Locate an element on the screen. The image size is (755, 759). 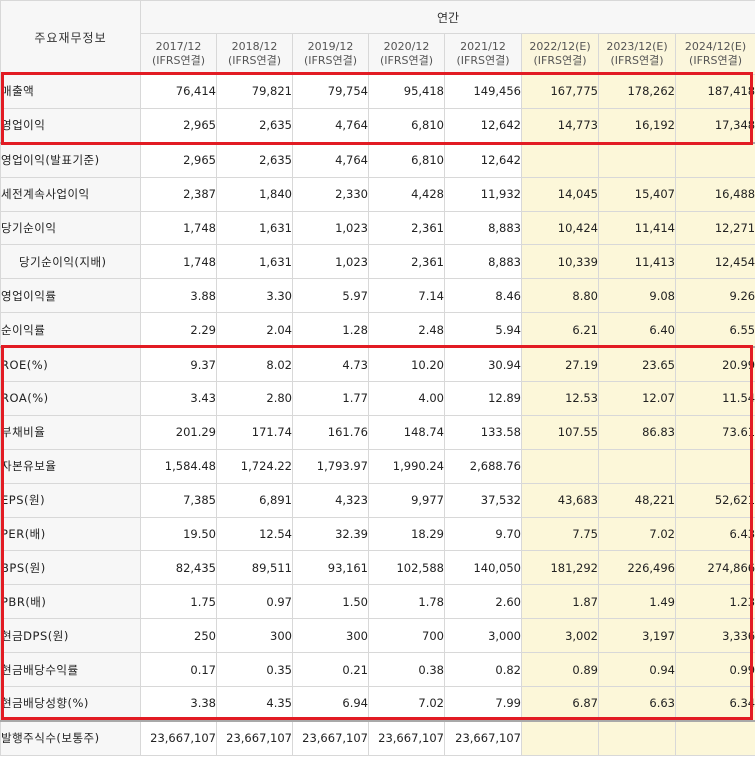
table-cell: 7.99 is located at coordinates (483, 704).